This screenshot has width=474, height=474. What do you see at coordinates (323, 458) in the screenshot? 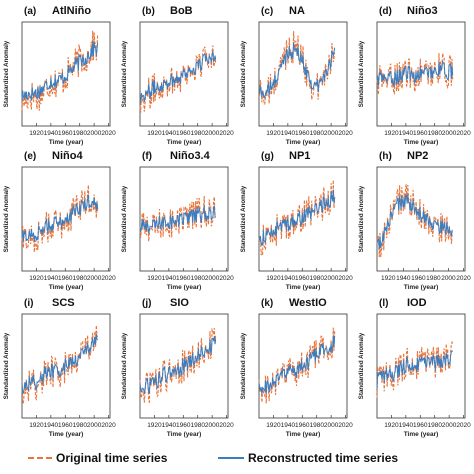
I see `legend-reconstructed-label: Reconstructed time series` at bounding box center [323, 458].